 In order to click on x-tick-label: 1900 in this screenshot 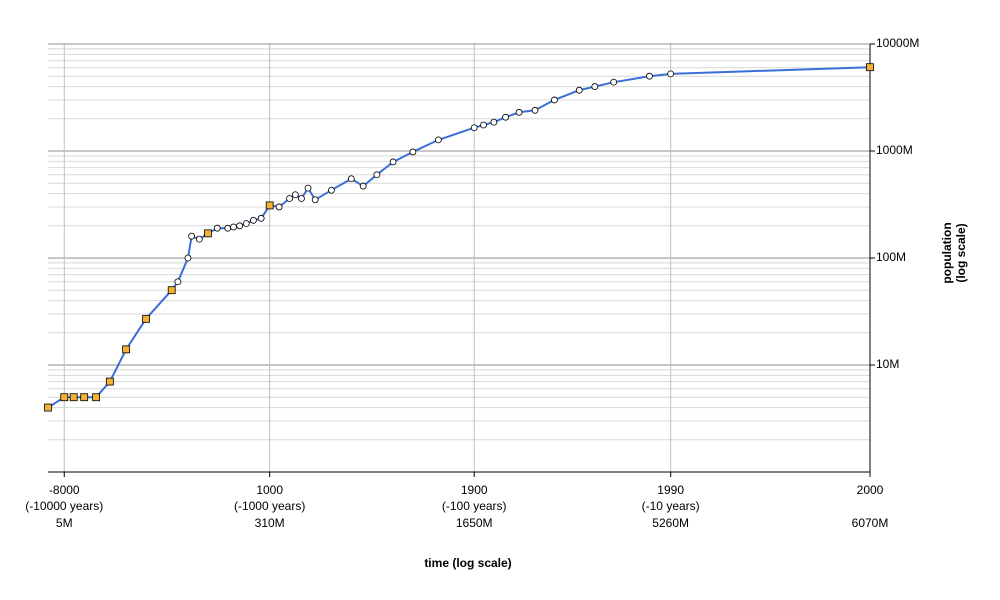, I will do `click(474, 490)`.